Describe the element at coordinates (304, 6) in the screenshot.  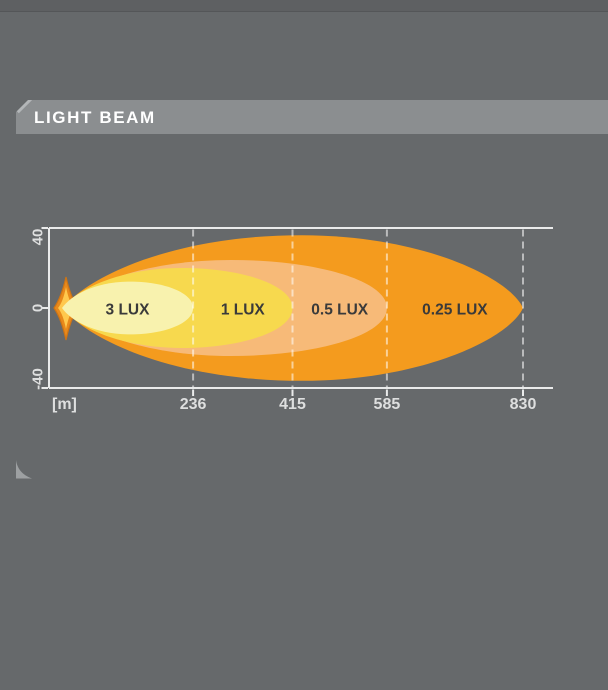
I see `top-strip` at that location.